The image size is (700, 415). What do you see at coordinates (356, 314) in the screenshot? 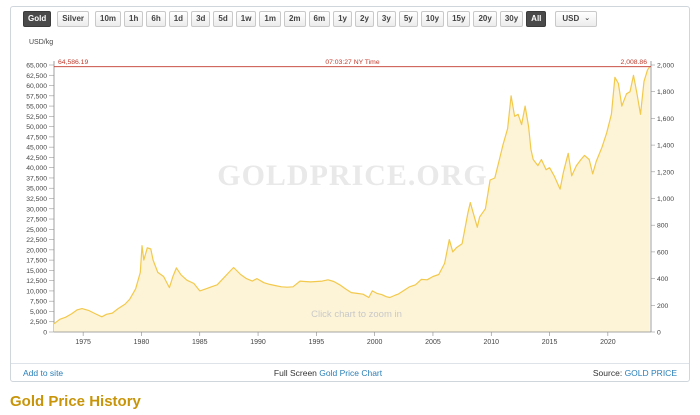
I see `zoom-hint: Click chart to zoom in` at bounding box center [356, 314].